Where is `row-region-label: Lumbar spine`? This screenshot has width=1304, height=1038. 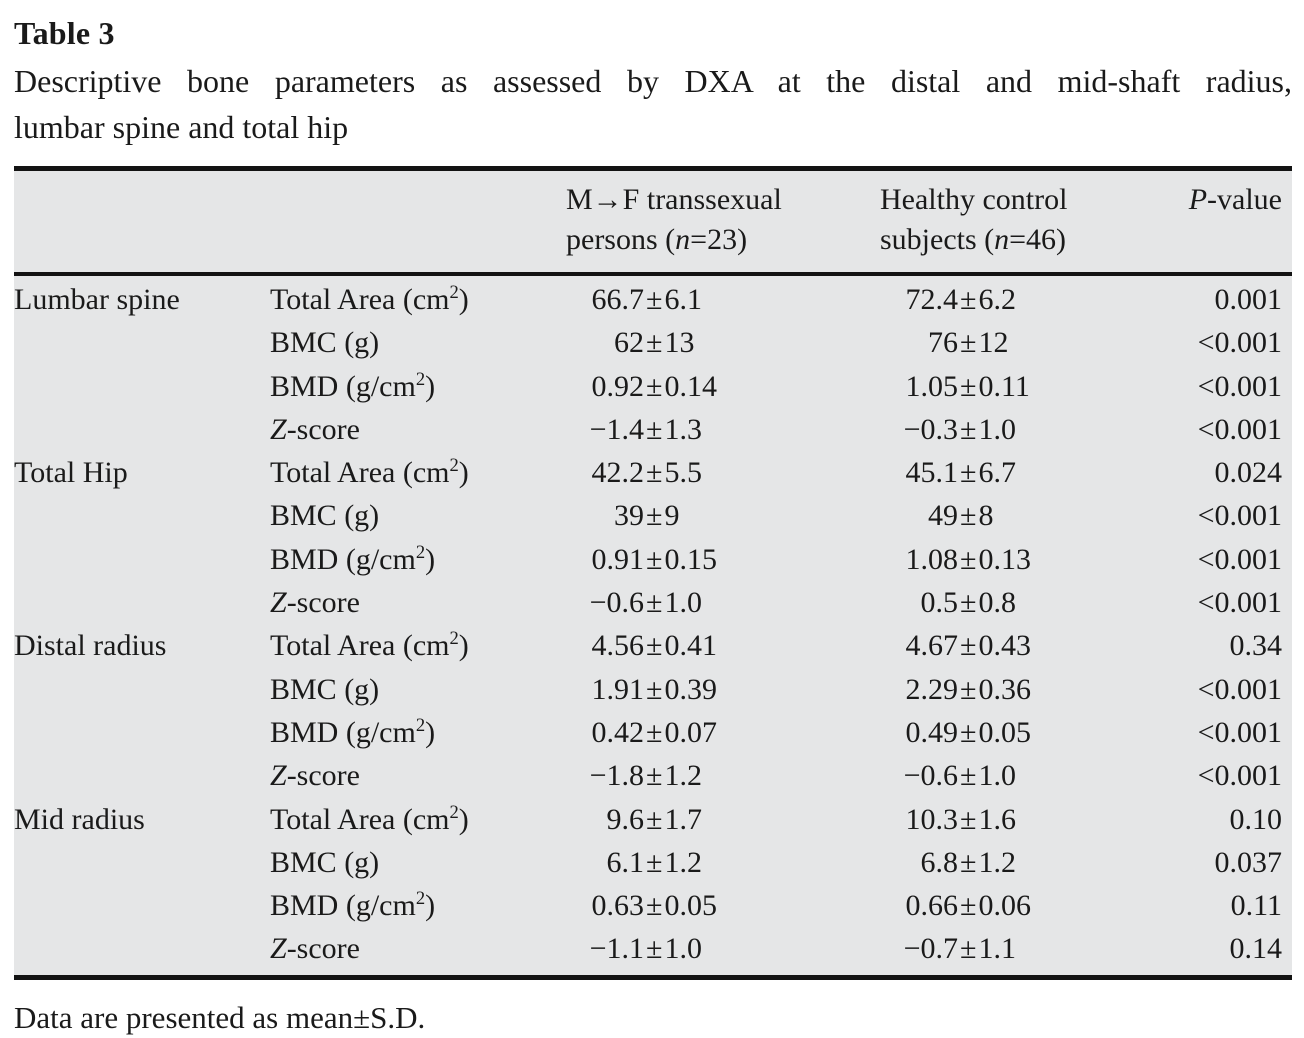 row-region-label: Lumbar spine is located at coordinates (97, 299).